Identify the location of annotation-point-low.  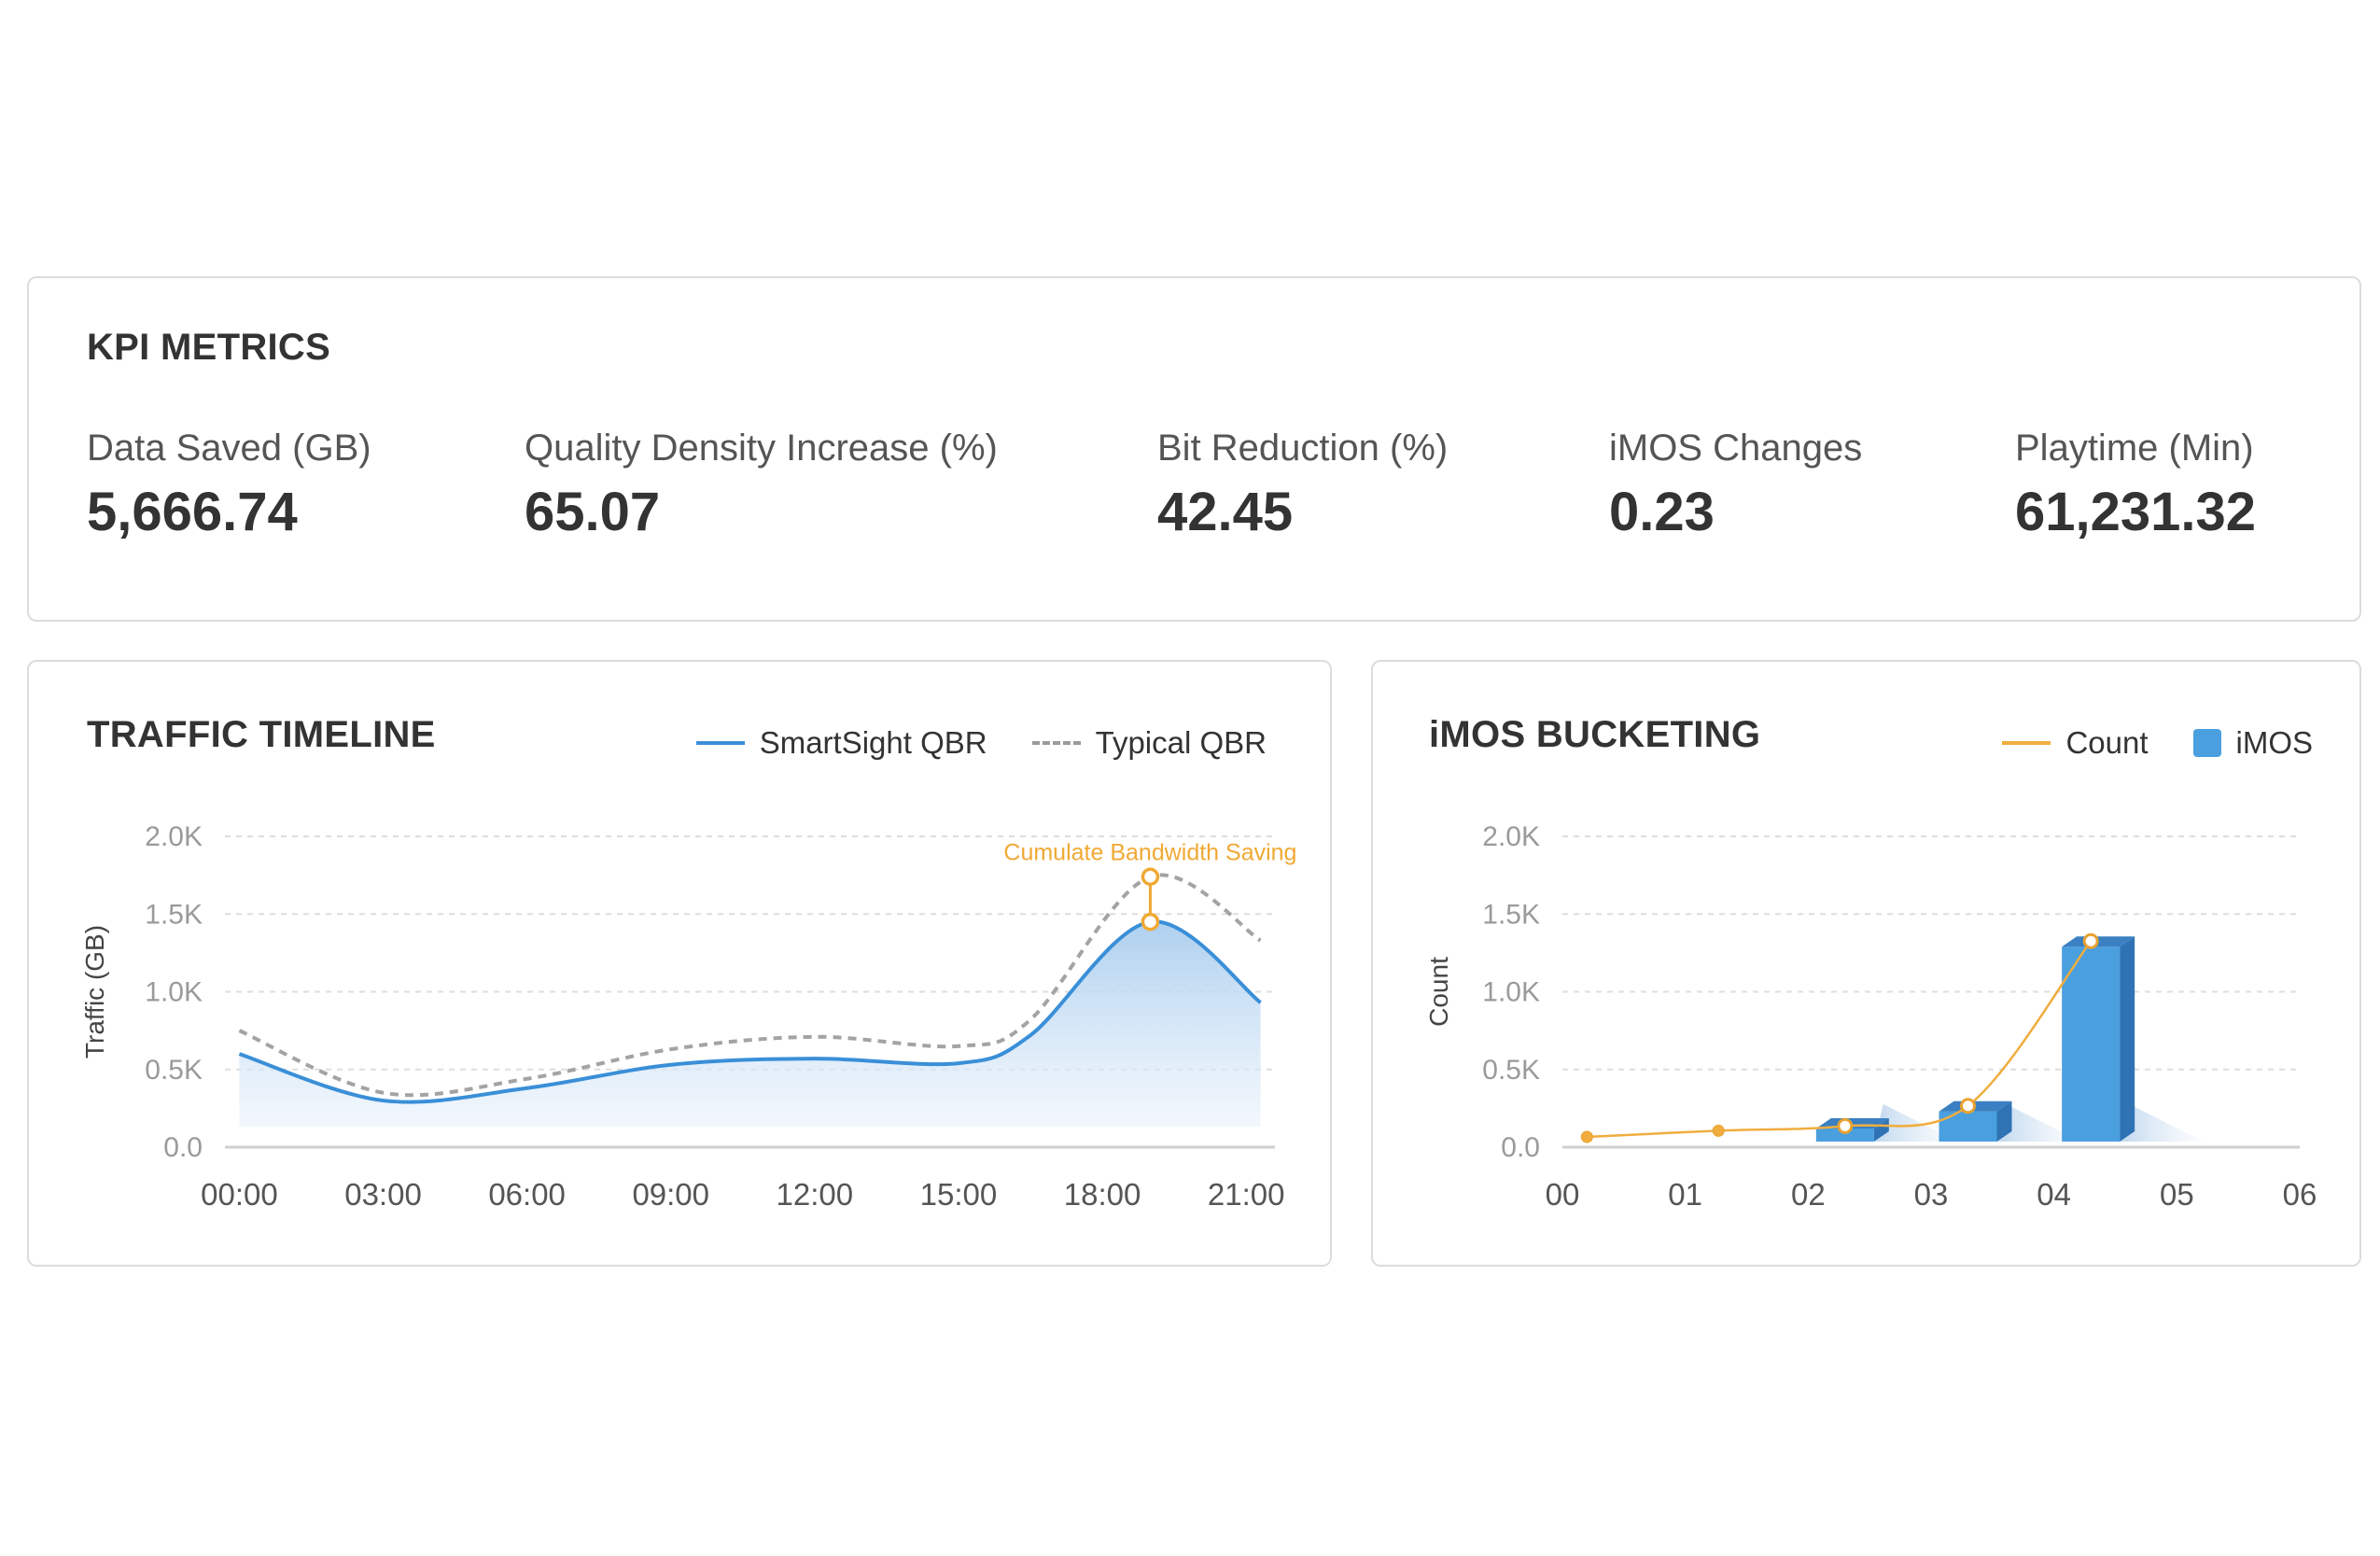
(1150, 922).